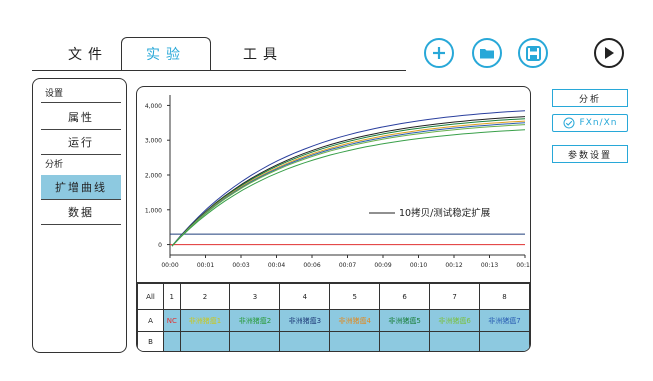 The image size is (653, 381). I want to click on x-tick-label: 00:09, so click(382, 265).